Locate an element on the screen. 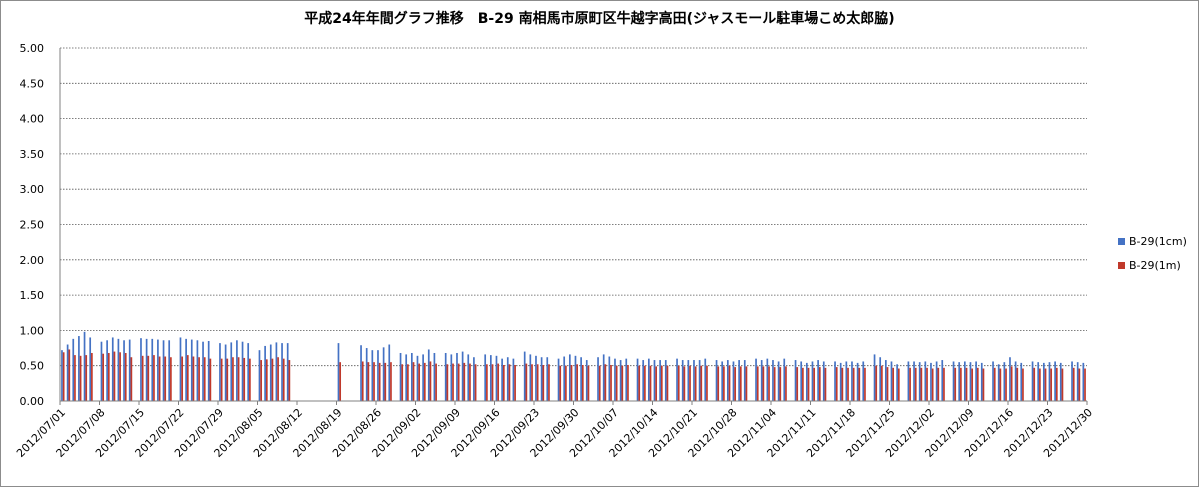  y-tick-label: 2.00 is located at coordinates (32, 260).